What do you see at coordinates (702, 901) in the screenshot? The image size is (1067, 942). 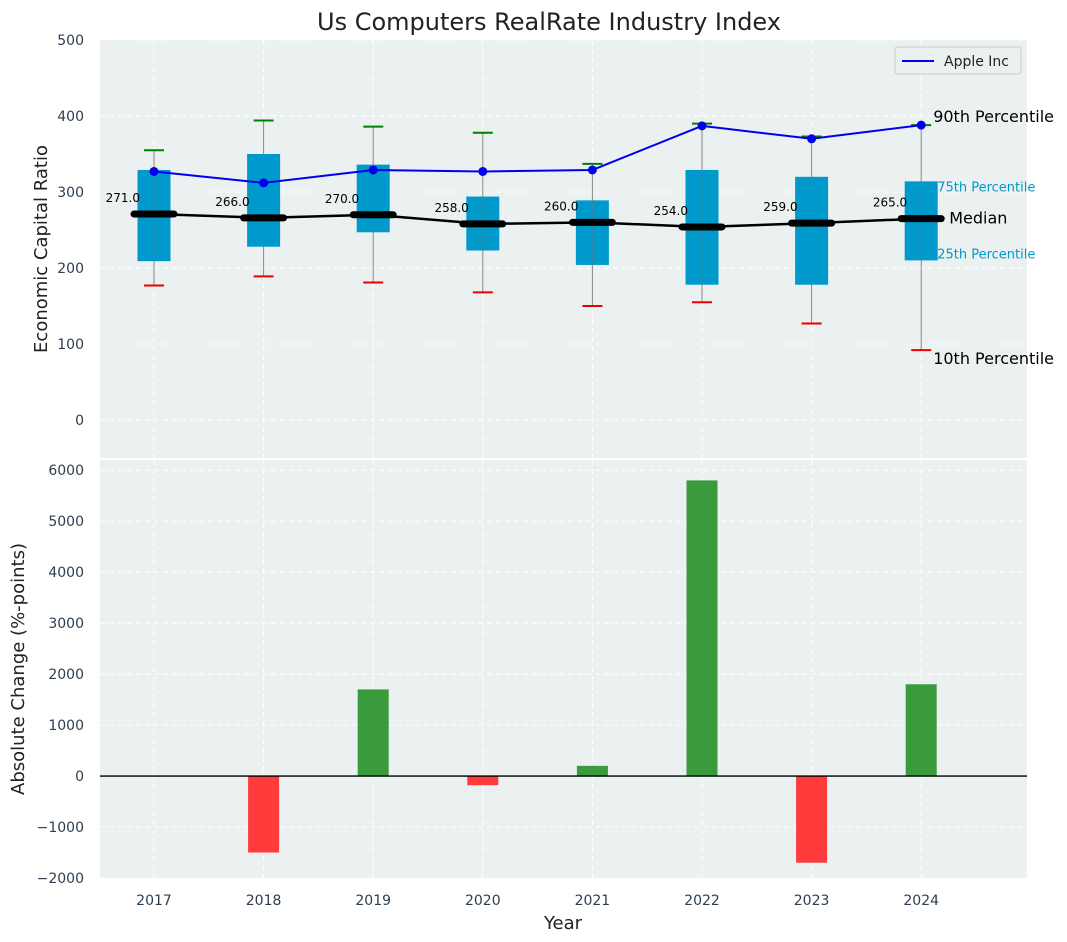 I see `x-tick-label: 2022` at bounding box center [702, 901].